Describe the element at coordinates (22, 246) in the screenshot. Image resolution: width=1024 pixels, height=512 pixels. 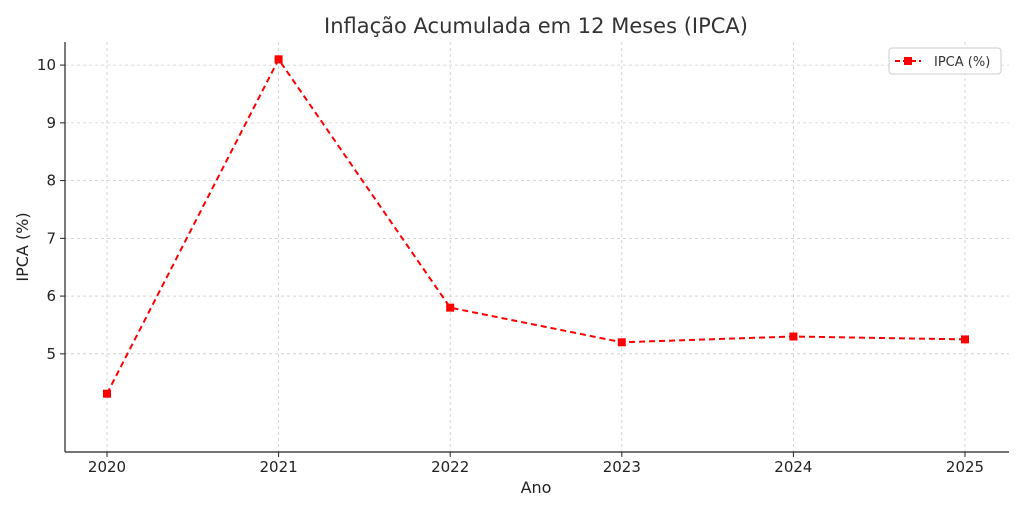
I see `y-axis-label: IPCA (%)` at that location.